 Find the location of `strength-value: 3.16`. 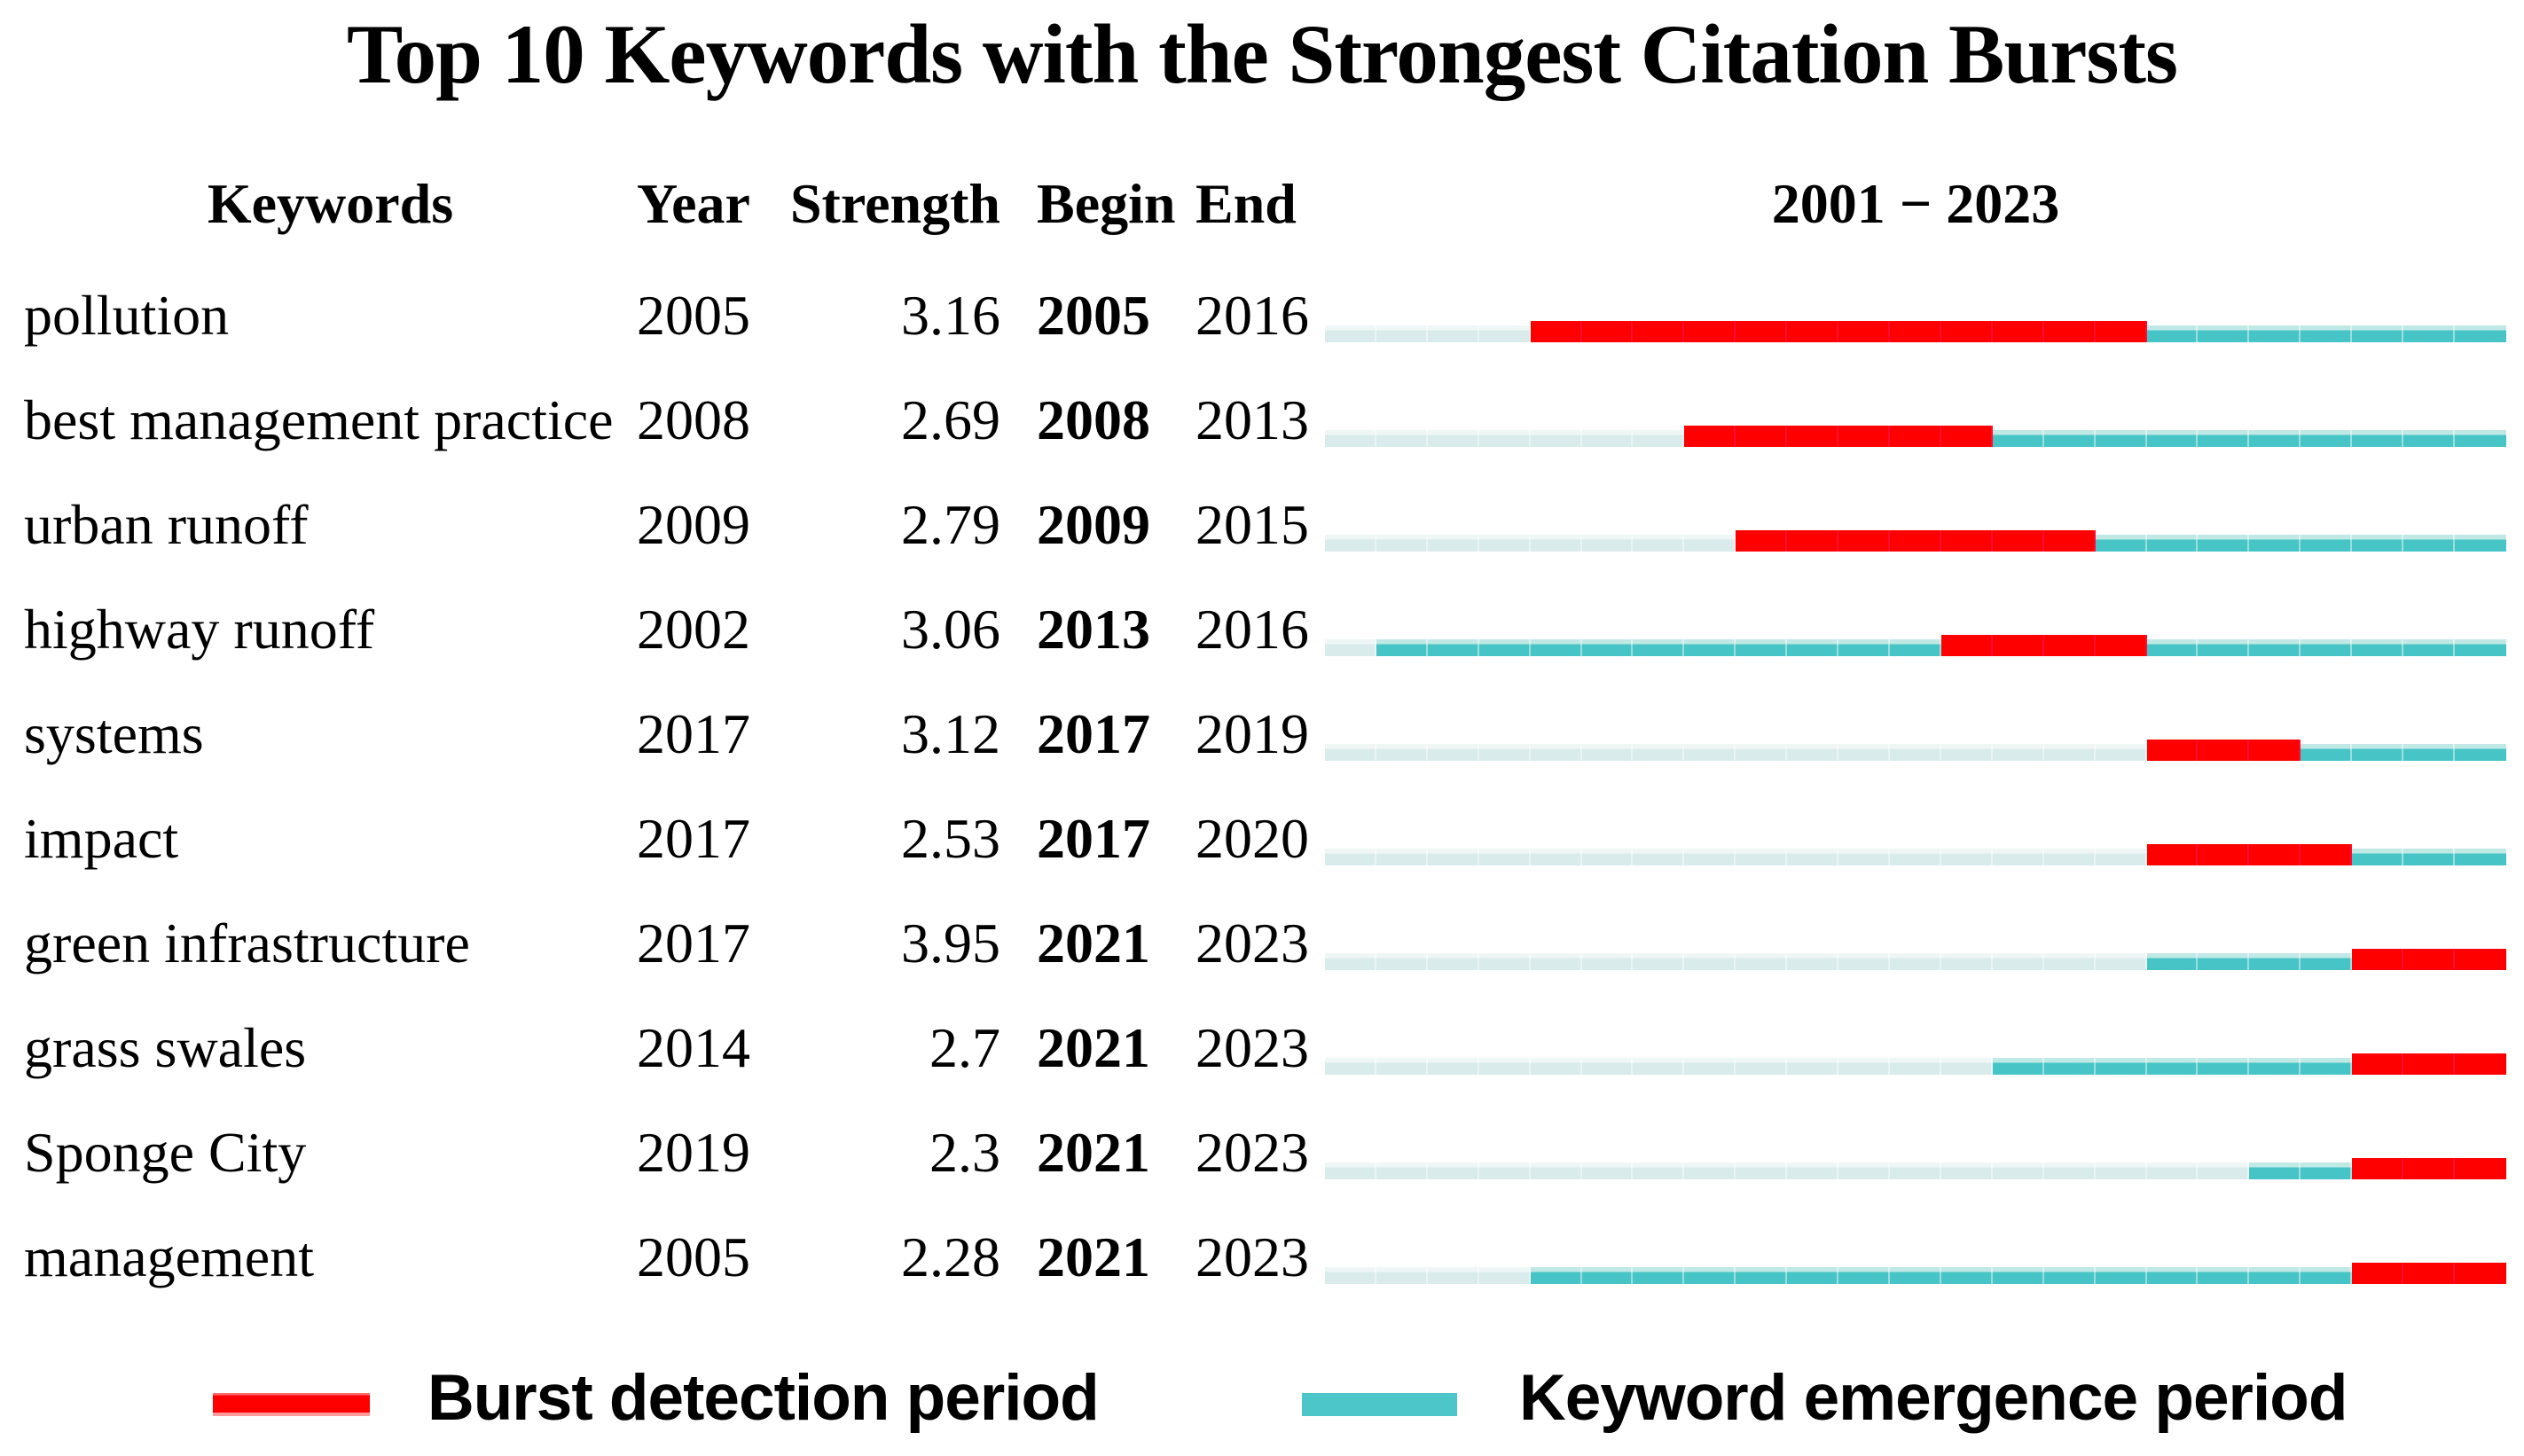

strength-value: 3.16 is located at coordinates (950, 315).